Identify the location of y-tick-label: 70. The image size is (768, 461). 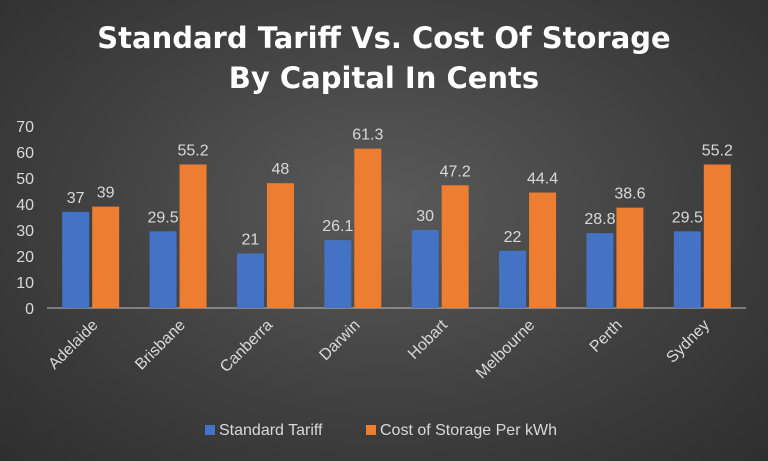
(25, 127).